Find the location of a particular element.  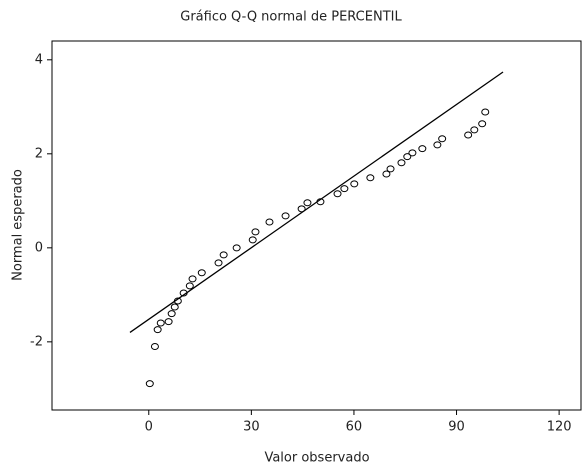

x-tick-label: 90 is located at coordinates (456, 427).